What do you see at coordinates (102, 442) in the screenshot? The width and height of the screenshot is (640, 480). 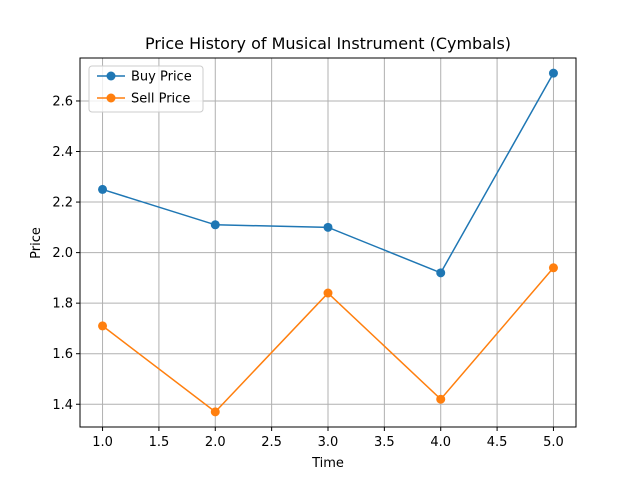 I see `x-tick-label: 1.0` at bounding box center [102, 442].